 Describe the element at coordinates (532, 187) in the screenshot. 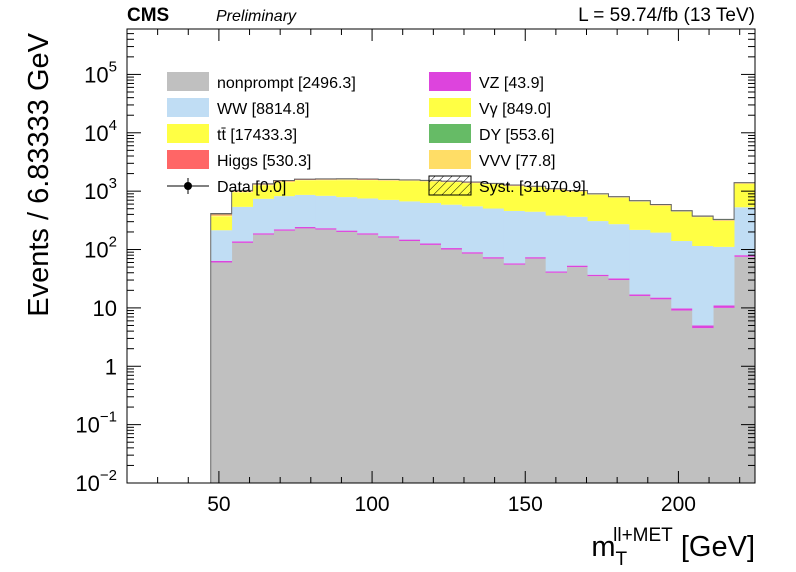

I see `legend-label: Syst. [31070.9]` at that location.